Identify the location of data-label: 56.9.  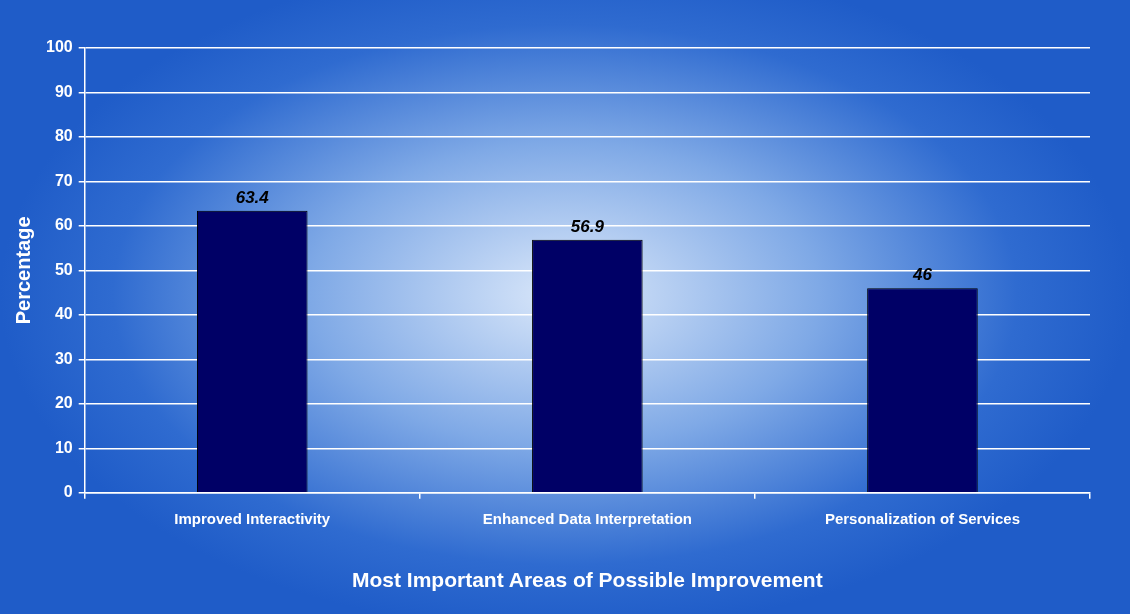
(587, 226).